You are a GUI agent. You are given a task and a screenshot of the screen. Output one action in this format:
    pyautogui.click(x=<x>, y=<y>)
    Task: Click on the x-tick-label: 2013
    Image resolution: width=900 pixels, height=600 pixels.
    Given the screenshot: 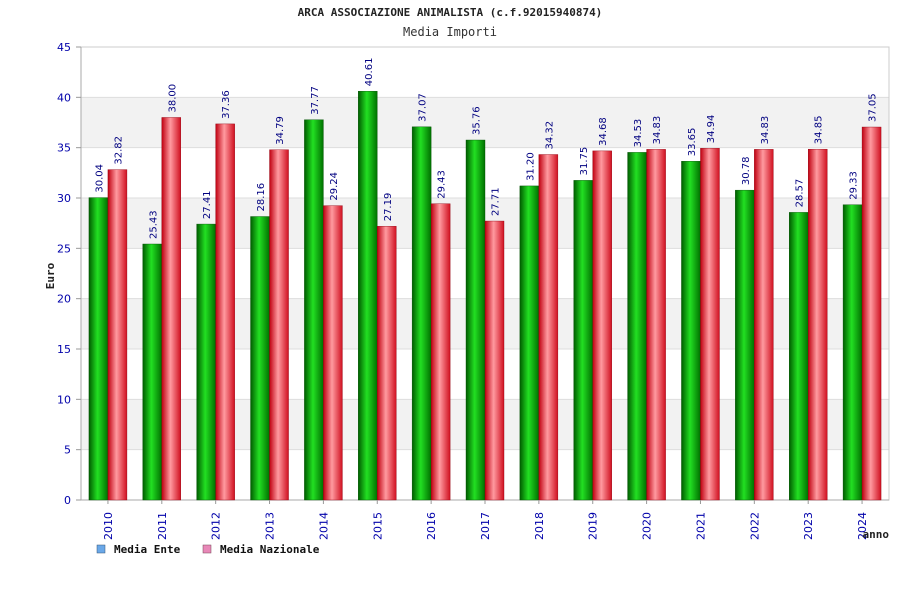 What is the action you would take?
    pyautogui.click(x=270, y=526)
    